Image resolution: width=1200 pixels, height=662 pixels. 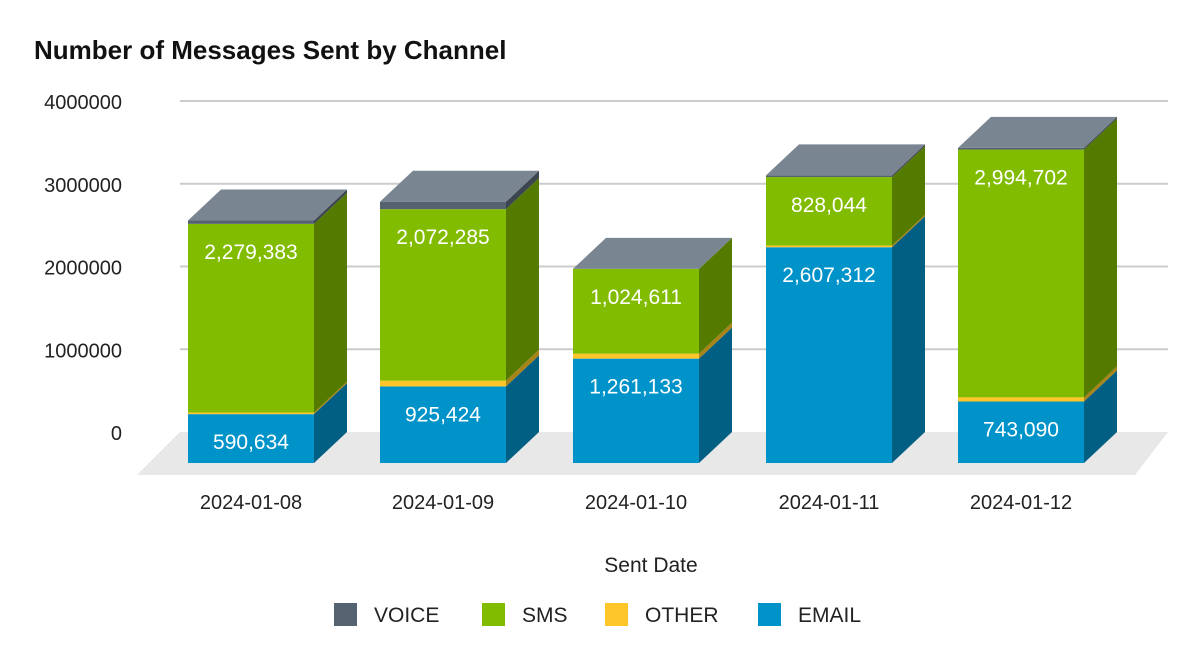 I want to click on data-label-email: 1,261,133, so click(x=635, y=387).